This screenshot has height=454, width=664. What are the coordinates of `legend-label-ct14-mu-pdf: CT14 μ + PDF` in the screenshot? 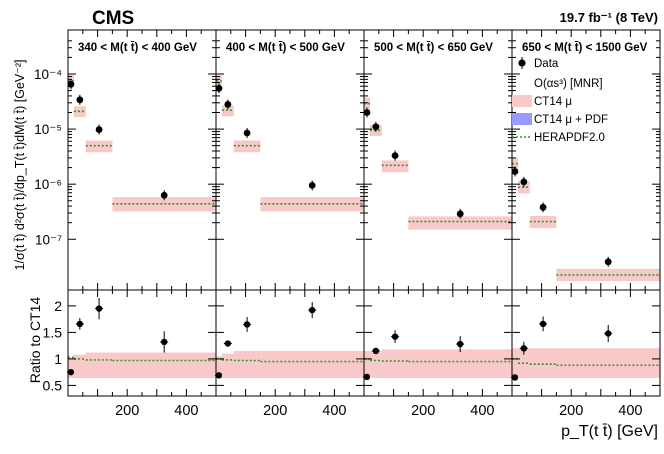 It's located at (571, 120).